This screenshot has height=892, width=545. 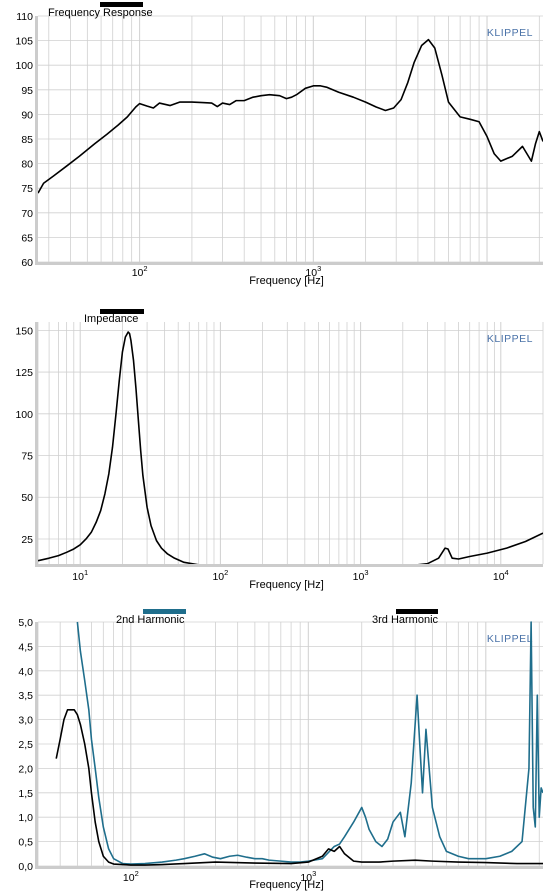 I want to click on y-tick-label: 60, so click(x=27, y=263).